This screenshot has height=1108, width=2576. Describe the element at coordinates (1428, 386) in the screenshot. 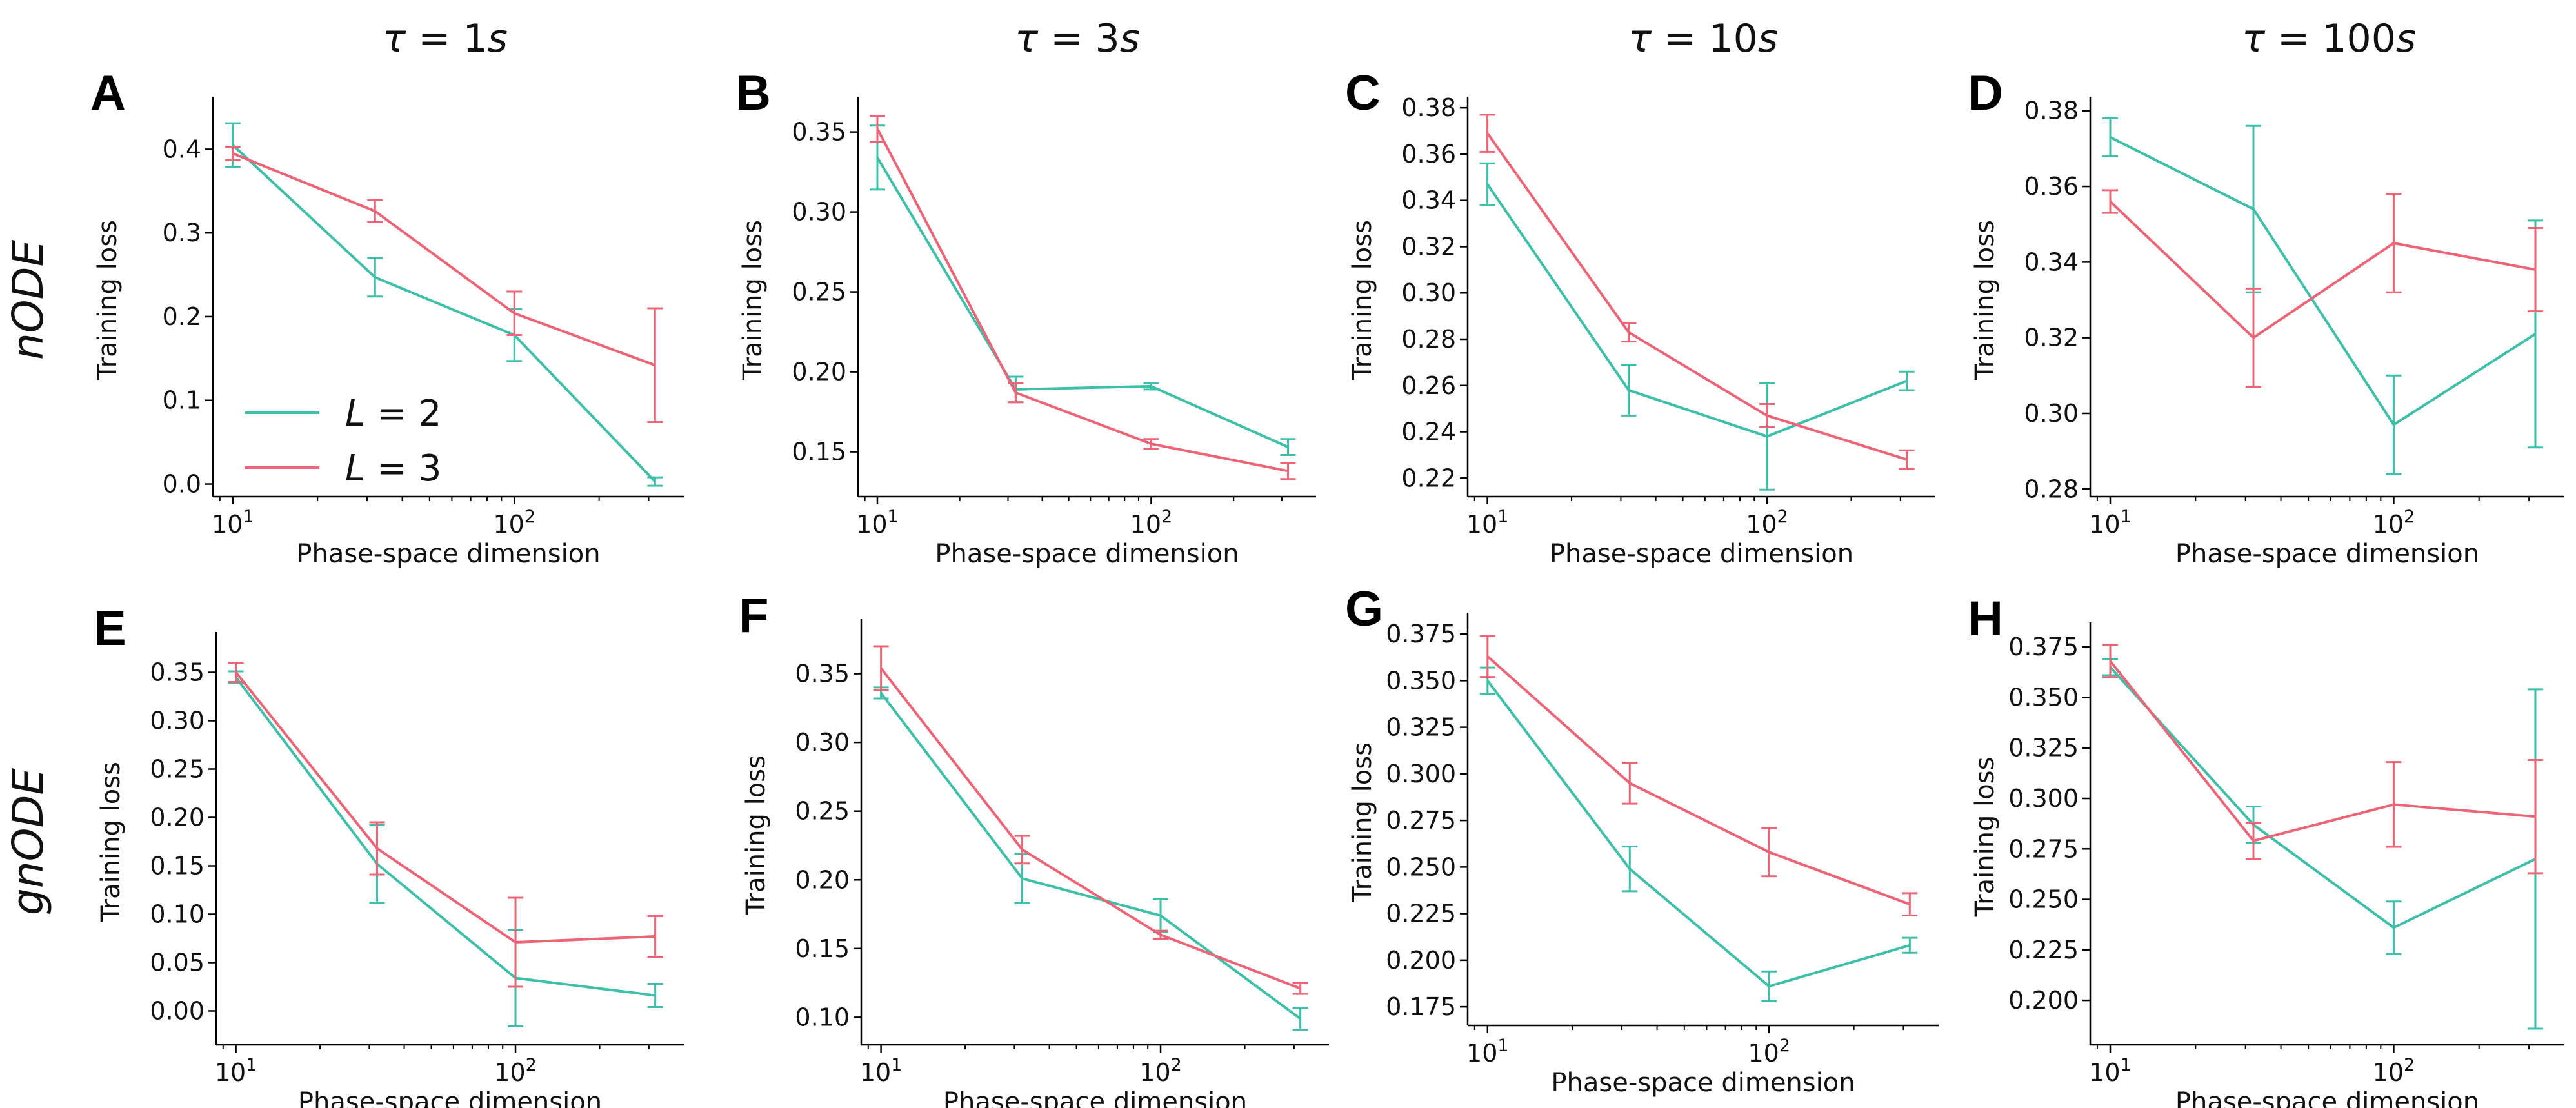

I see `y-tick-label: 0.26` at that location.